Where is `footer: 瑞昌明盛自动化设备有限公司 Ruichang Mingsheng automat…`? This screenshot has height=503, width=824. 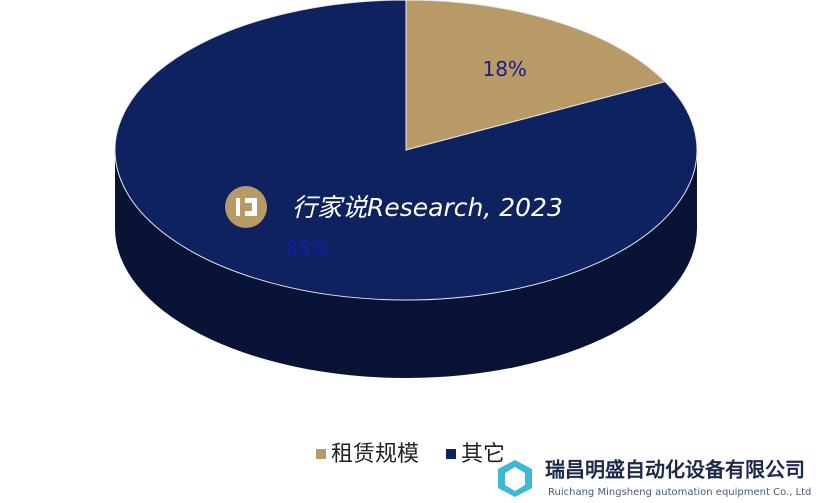
footer: 瑞昌明盛自动化设备有限公司 Ruichang Mingsheng automat… is located at coordinates (654, 478).